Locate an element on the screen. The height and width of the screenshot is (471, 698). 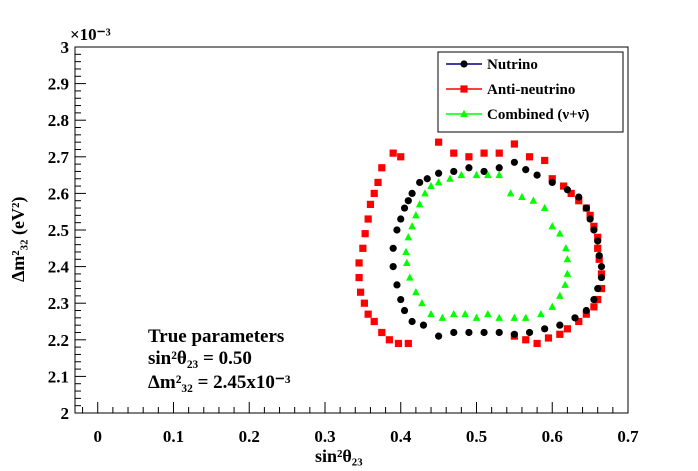
legend: Nutrino Anti-neutrino Combined (ν+ν̄) is located at coordinates (530, 92).